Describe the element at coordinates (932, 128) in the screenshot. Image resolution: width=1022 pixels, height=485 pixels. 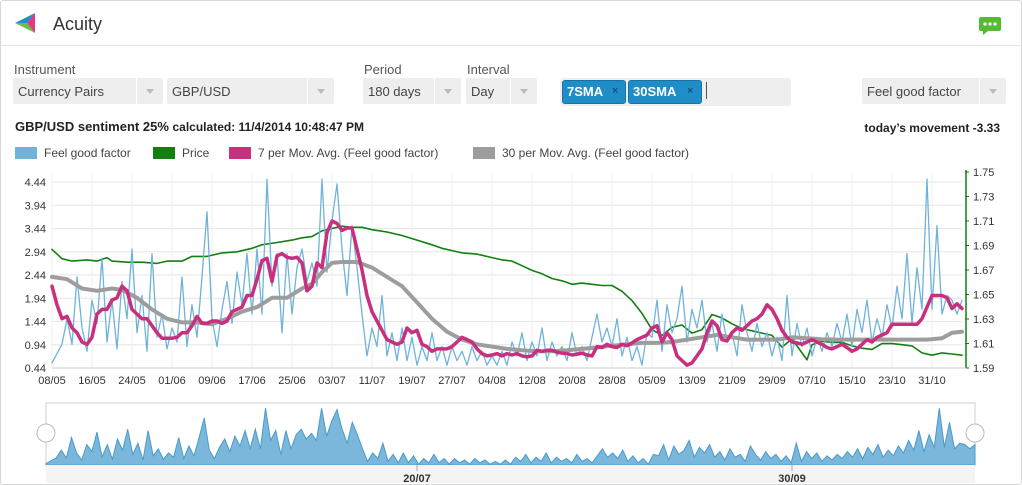
I see `todays-movement: today’s movement -3.33` at that location.